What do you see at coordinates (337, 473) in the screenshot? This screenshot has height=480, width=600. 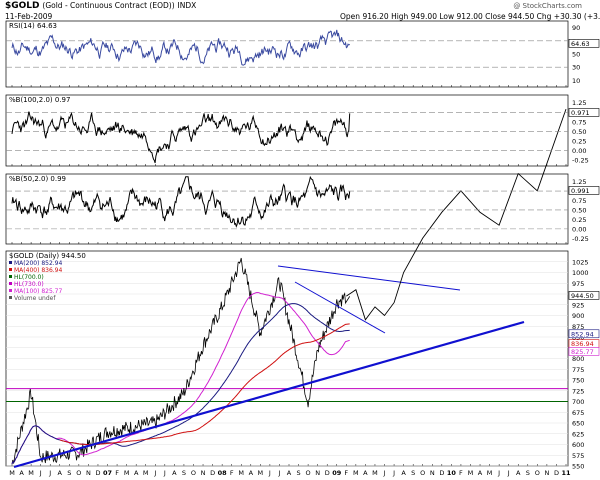 I see `x-tick-label: 09` at bounding box center [337, 473].